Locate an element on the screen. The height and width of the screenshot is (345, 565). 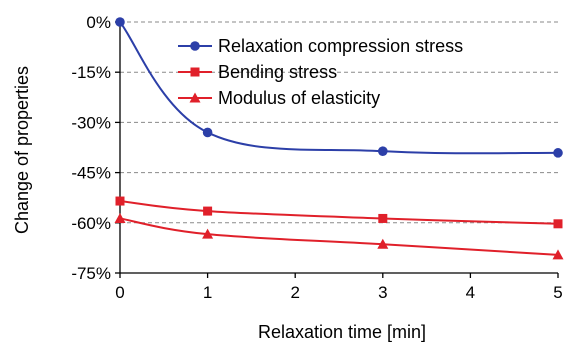
legend-item: Bending stress is located at coordinates (257, 72).